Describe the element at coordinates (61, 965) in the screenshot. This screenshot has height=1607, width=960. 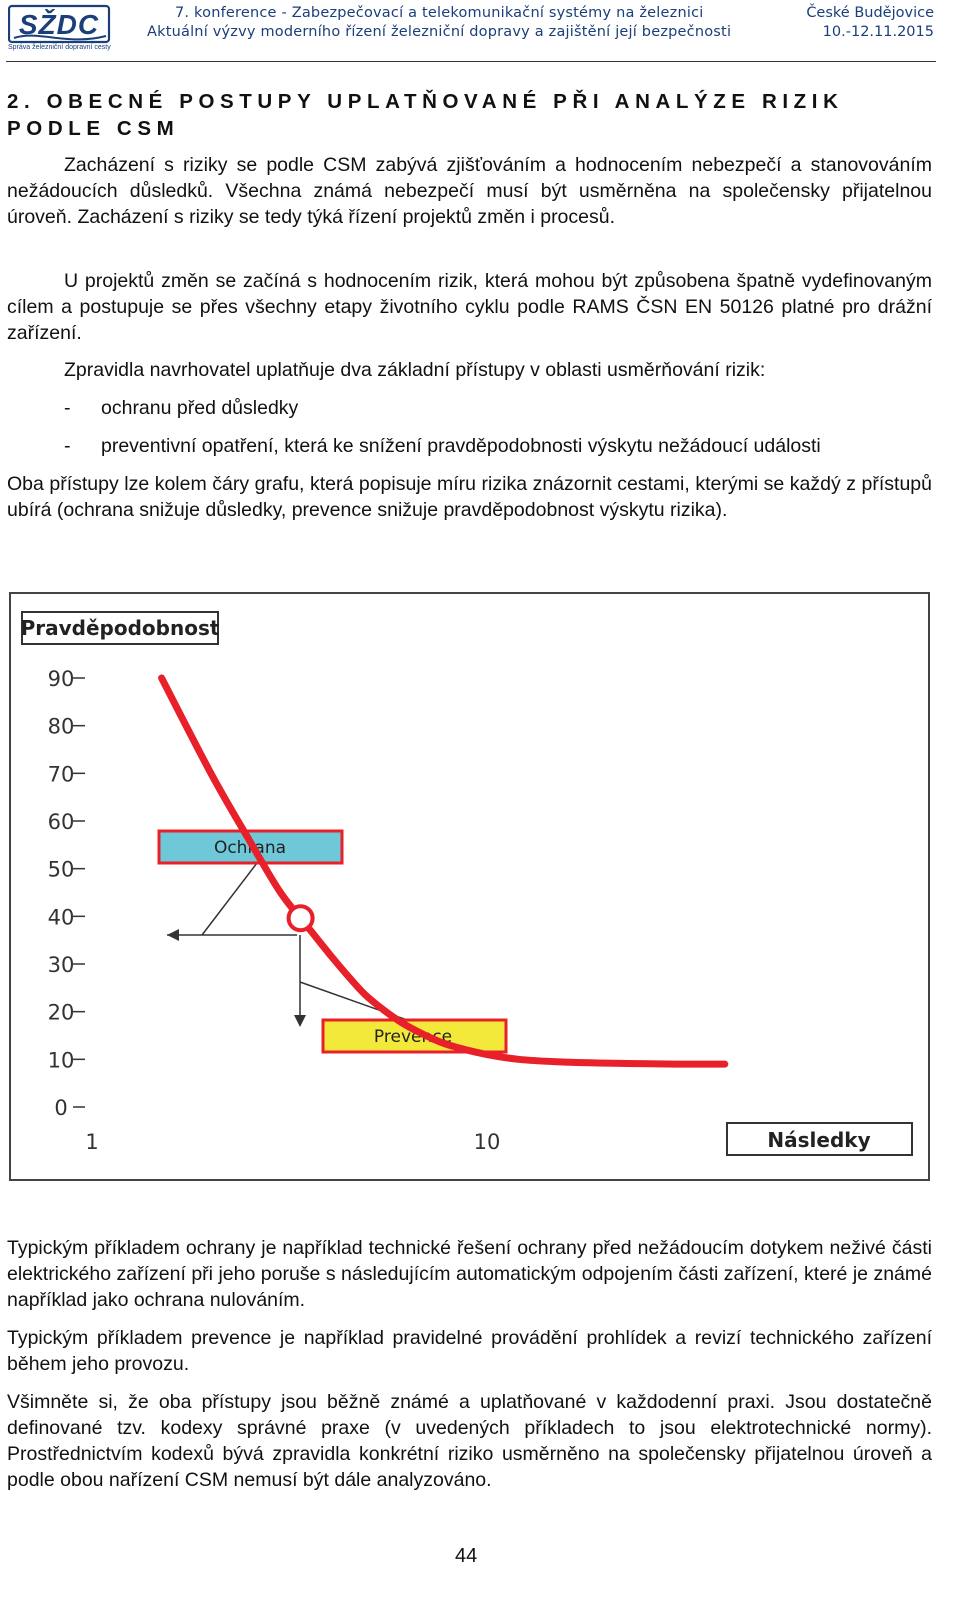
I see `y-tick-label: 30` at that location.